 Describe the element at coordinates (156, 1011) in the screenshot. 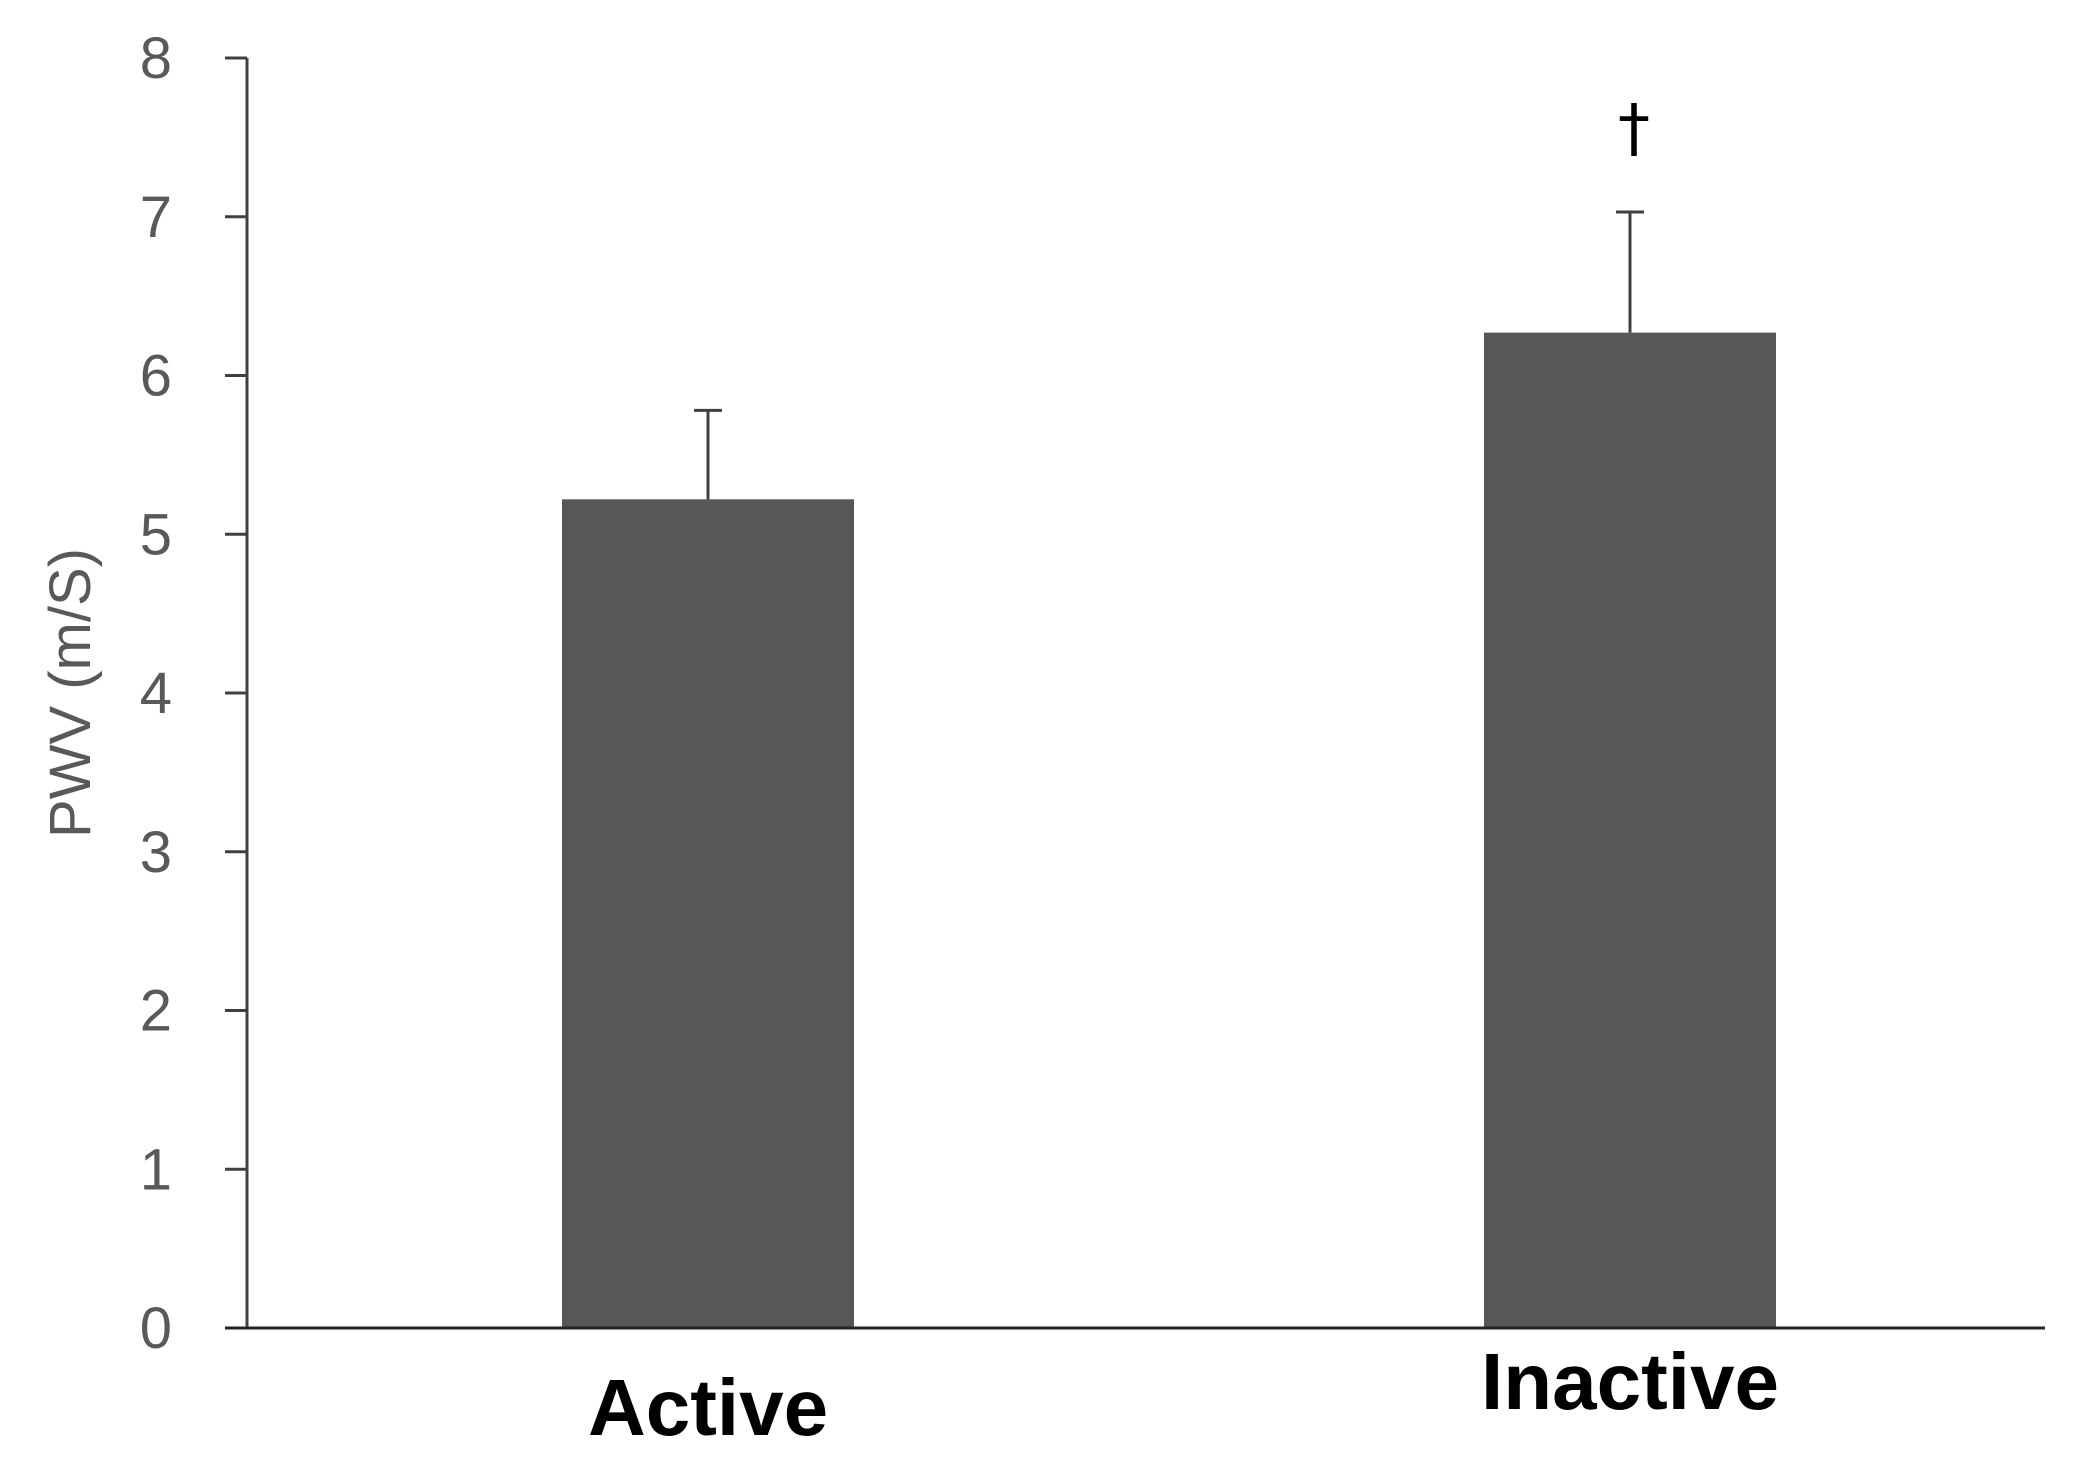

I see `y-tick-label: 2` at that location.